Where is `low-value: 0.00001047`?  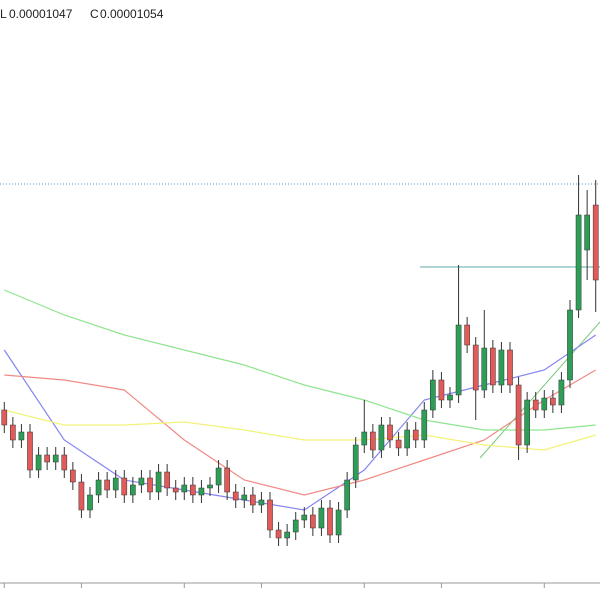 low-value: 0.00001047 is located at coordinates (41, 14).